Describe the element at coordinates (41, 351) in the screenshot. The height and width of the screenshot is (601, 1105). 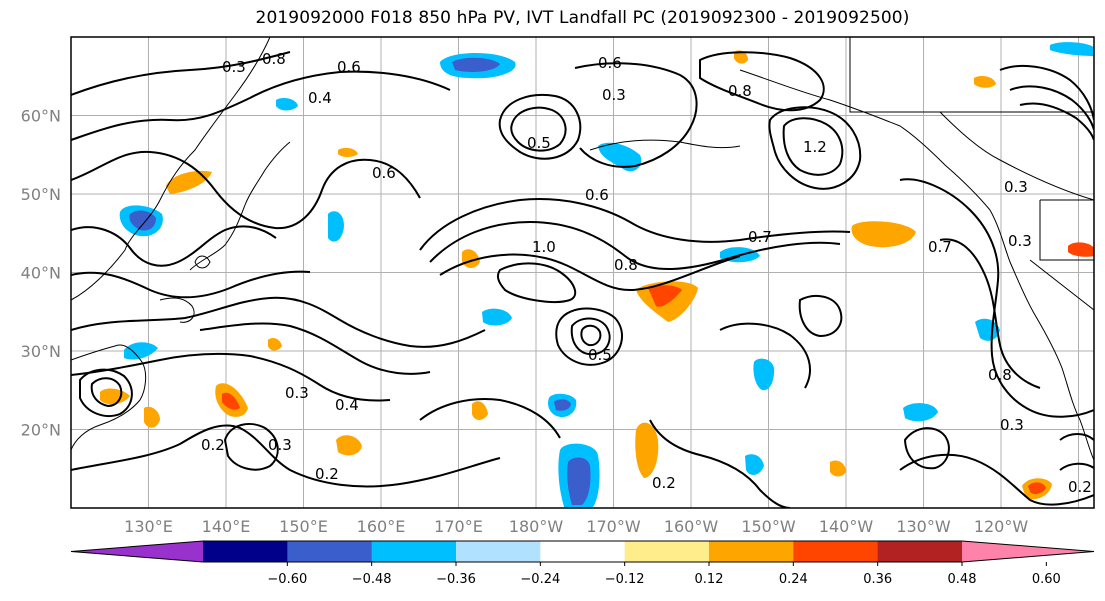
I see `latitude-label: 30°N` at that location.